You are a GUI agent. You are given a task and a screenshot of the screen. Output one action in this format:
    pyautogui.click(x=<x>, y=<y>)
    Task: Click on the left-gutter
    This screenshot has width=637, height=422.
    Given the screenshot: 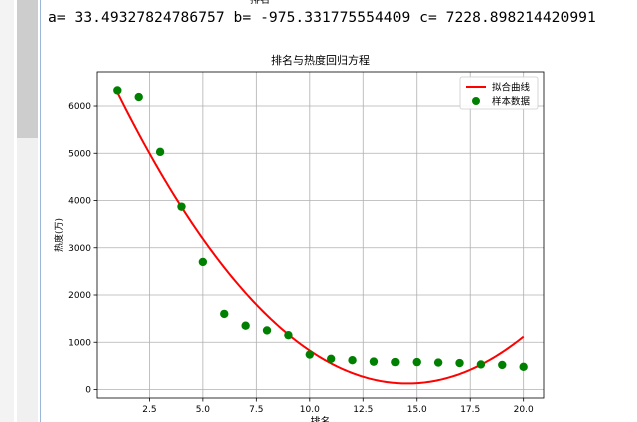 What is the action you would take?
    pyautogui.click(x=7, y=211)
    